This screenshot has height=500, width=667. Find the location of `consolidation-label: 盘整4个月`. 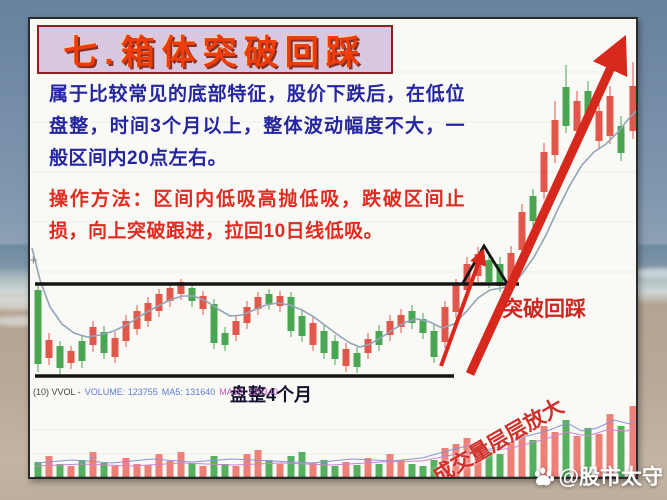

consolidation-label: 盘整4个月 is located at coordinates (271, 395).